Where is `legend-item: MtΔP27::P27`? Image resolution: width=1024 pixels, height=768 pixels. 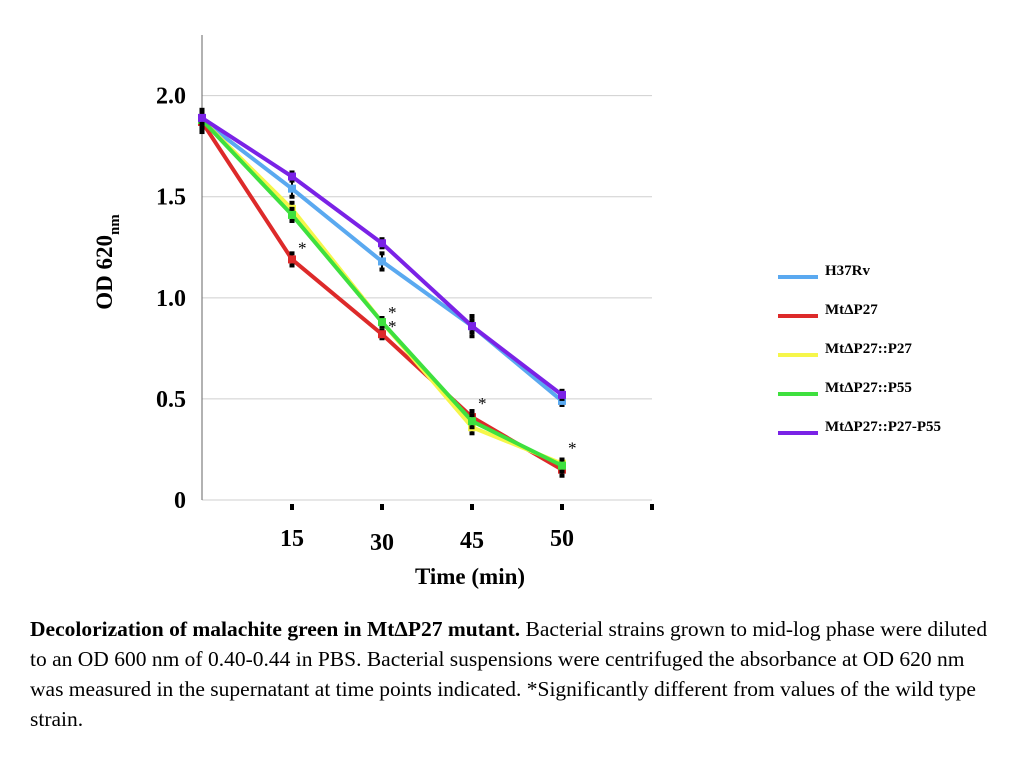 legend-item: MtΔP27::P27 is located at coordinates (845, 349).